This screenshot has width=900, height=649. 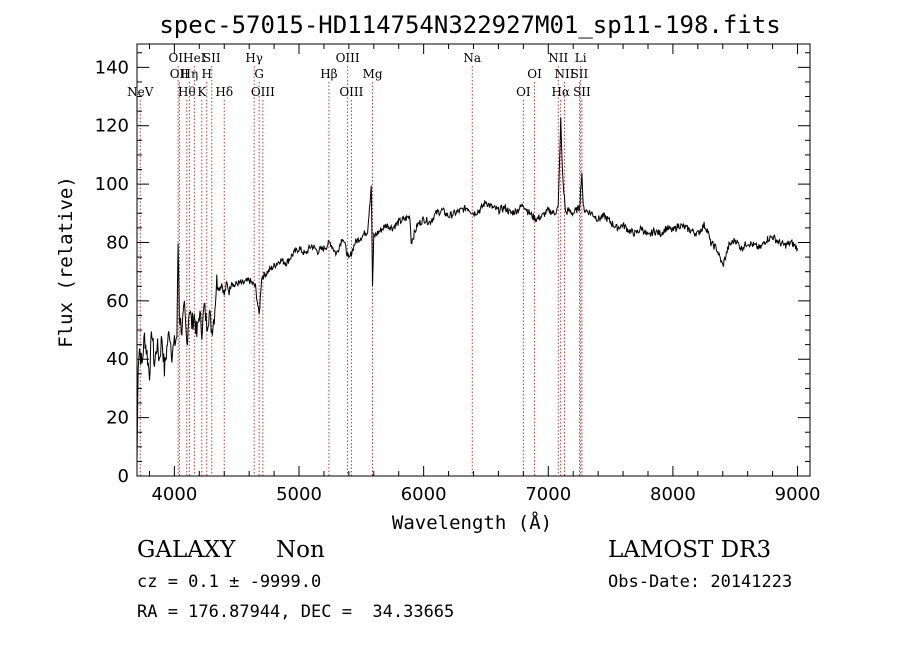 I want to click on y-tick-label: 0, so click(x=123, y=476).